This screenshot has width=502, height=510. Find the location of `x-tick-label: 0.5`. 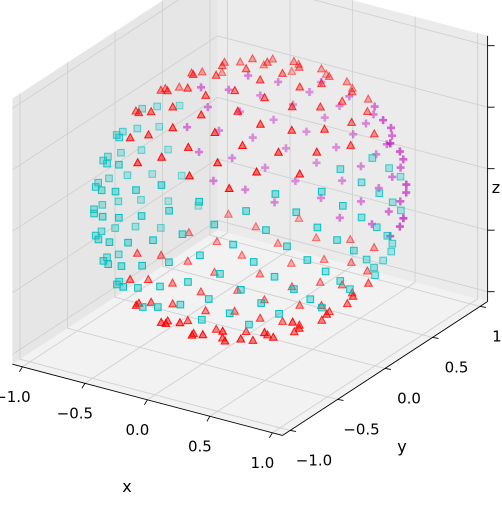

x-tick-label: 0.5 is located at coordinates (200, 446).